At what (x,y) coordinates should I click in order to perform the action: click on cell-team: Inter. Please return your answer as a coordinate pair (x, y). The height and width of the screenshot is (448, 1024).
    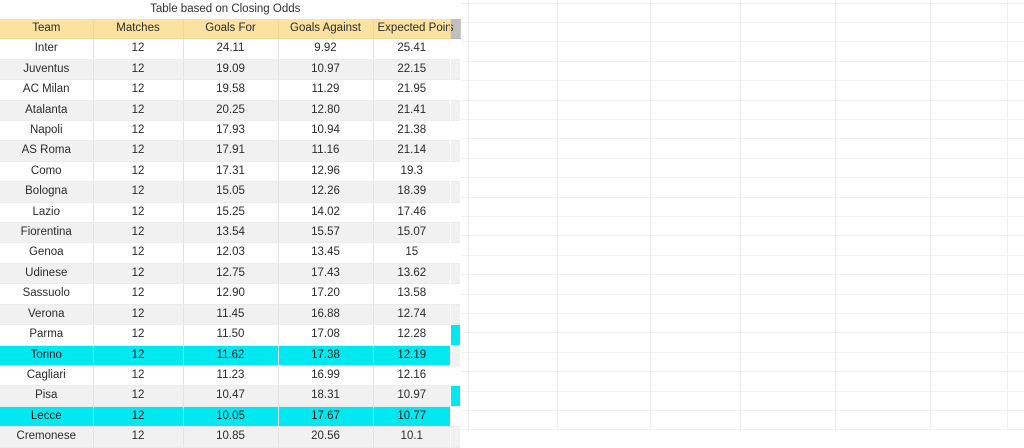
    Looking at the image, I should click on (47, 49).